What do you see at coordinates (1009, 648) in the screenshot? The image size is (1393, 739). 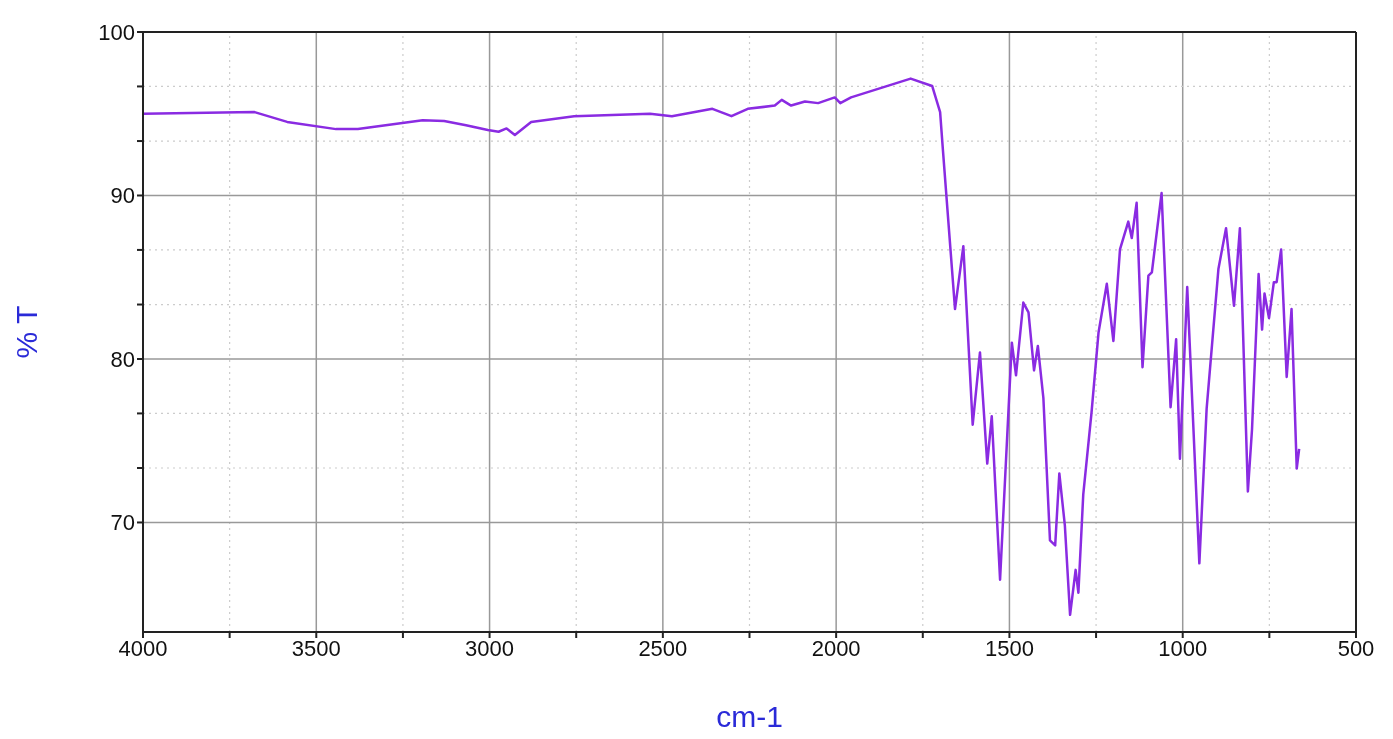 I see `x-tick-label: 1500` at bounding box center [1009, 648].